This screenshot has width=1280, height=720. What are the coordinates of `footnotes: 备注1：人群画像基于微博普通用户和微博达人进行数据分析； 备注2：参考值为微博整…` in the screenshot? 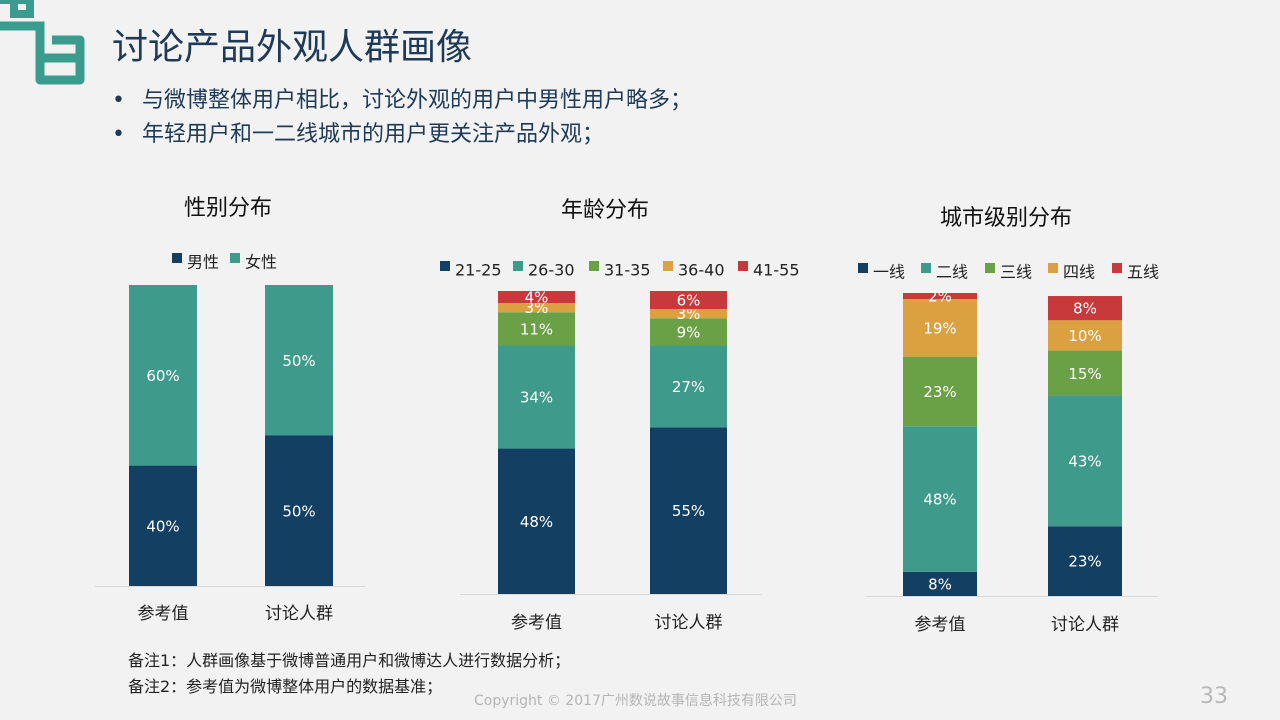 It's located at (349, 674).